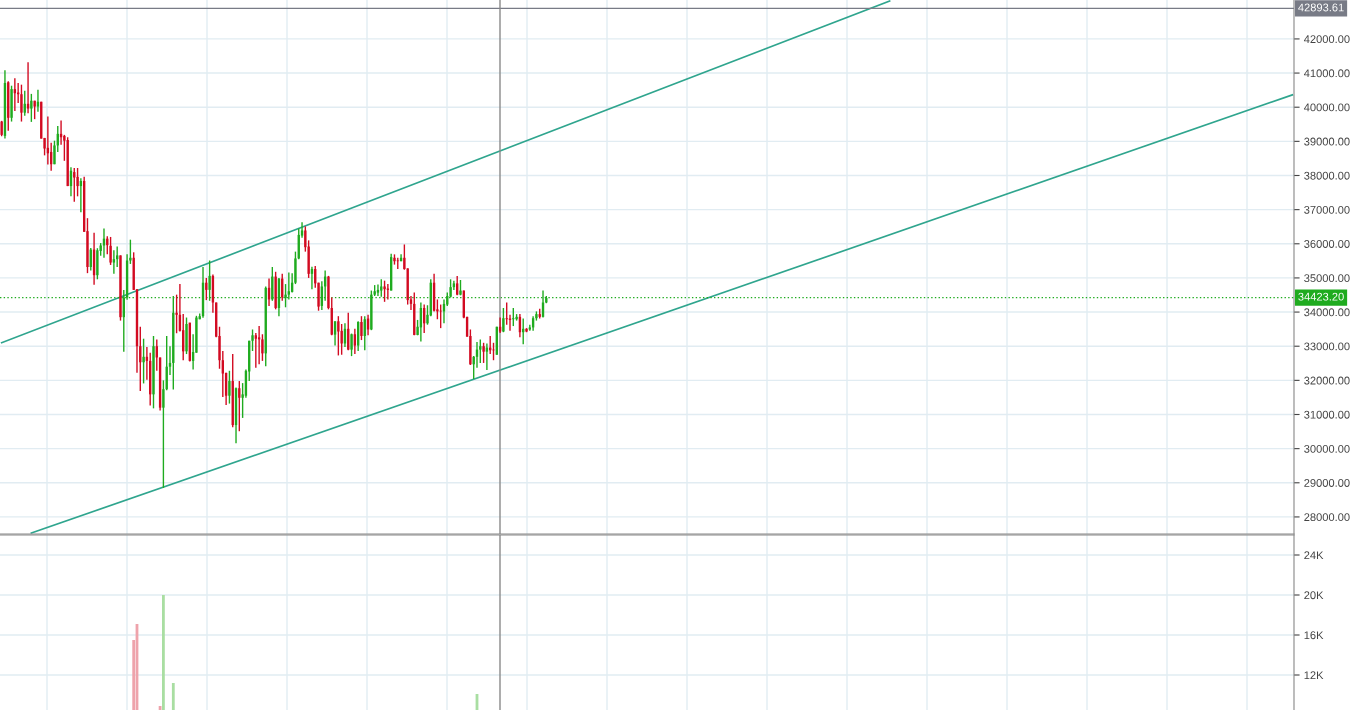  I want to click on ref-line-label: 34423.20, so click(1321, 296).